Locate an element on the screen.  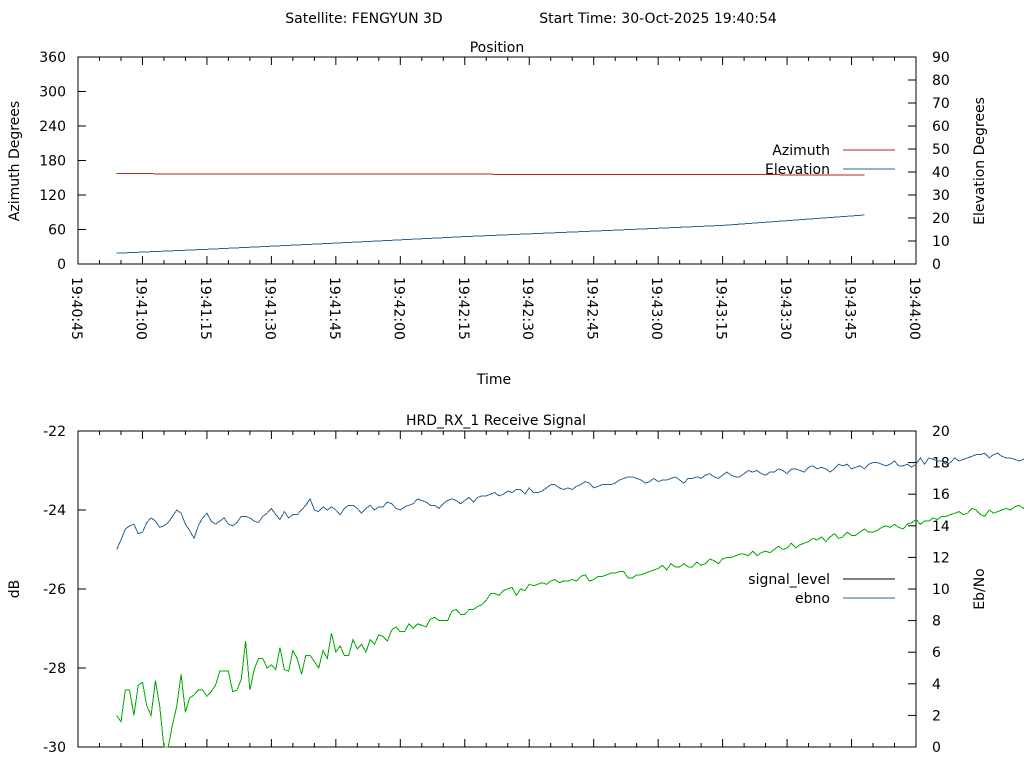
y-tick-label: -26 is located at coordinates (54, 590).